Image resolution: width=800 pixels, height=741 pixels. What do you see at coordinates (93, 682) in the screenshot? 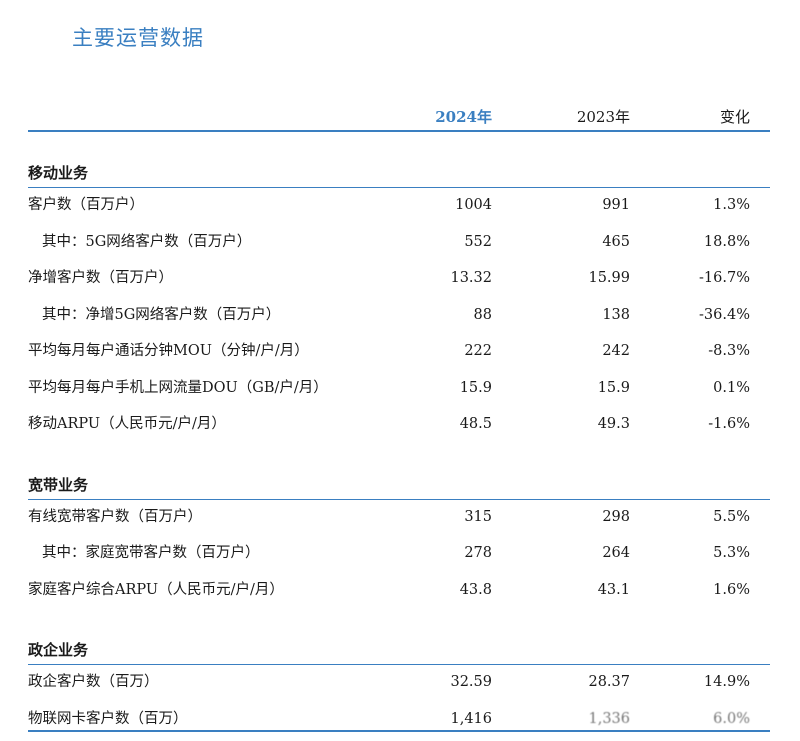
I see `row-label: 政企客户数（百万）` at bounding box center [93, 682].